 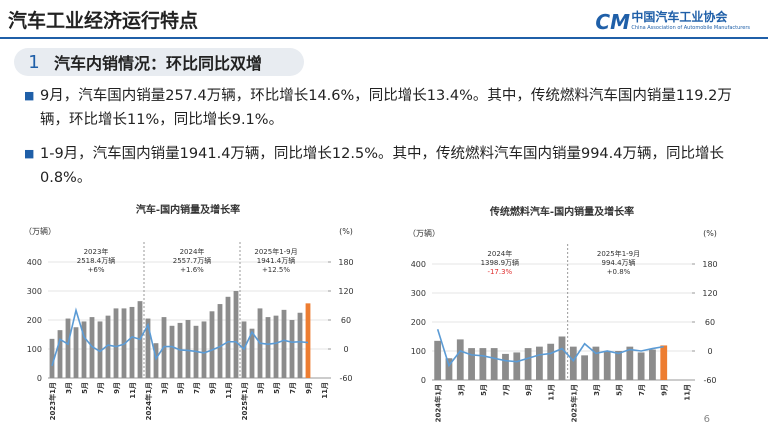 I want to click on y-axis-label: （万辆）, so click(x=424, y=233).